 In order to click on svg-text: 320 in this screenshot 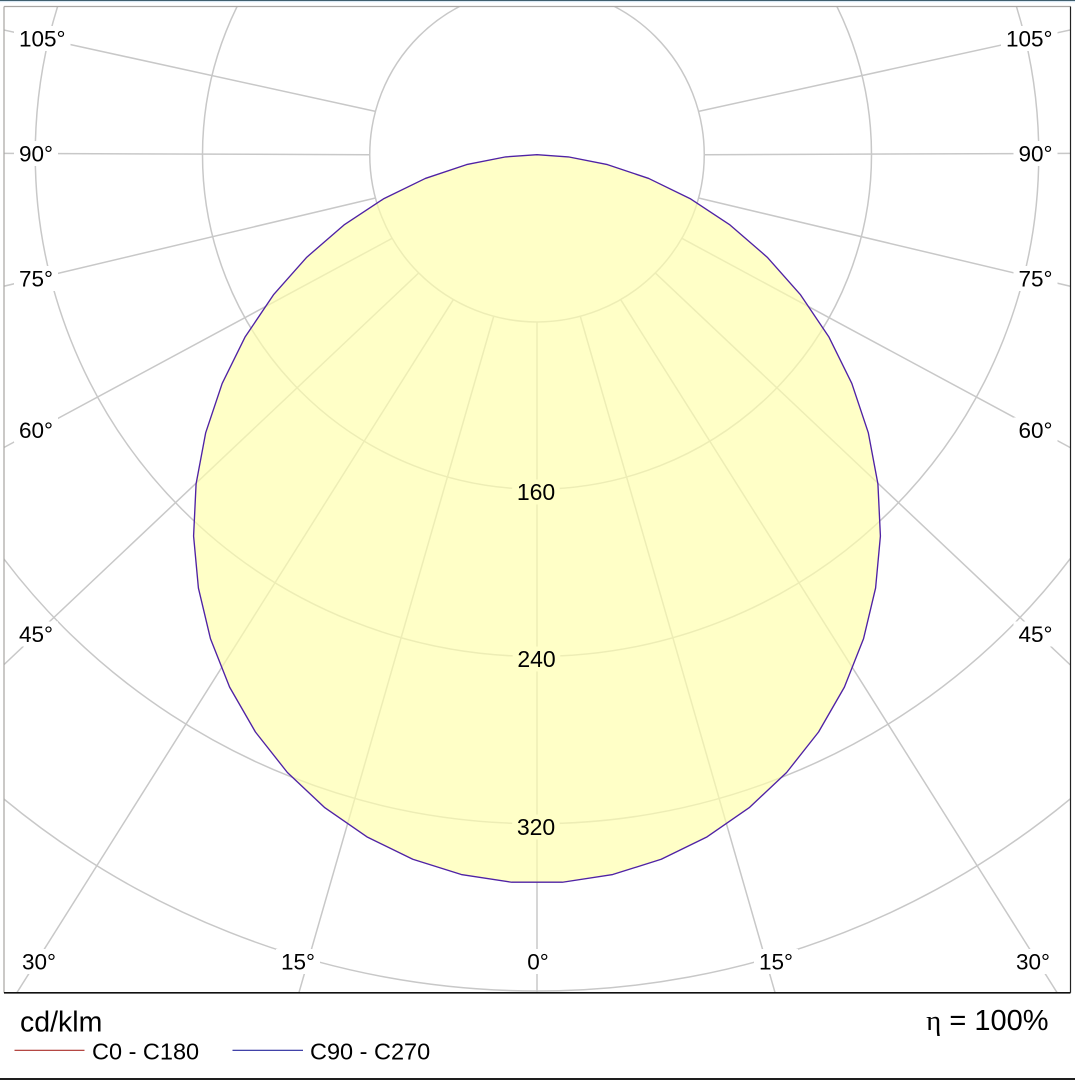, I will do `click(536, 827)`.